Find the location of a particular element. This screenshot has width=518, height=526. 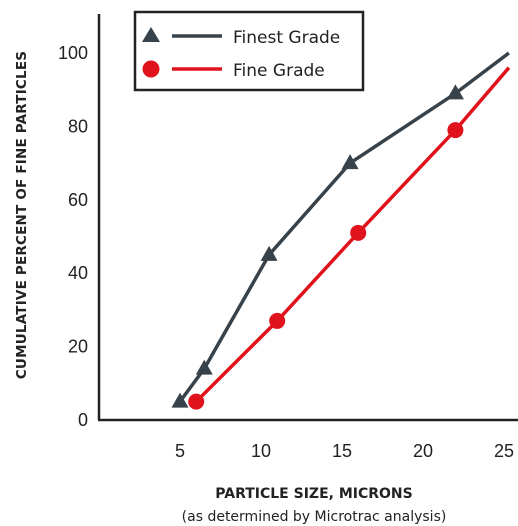

x-tick-label: 15 is located at coordinates (342, 451).